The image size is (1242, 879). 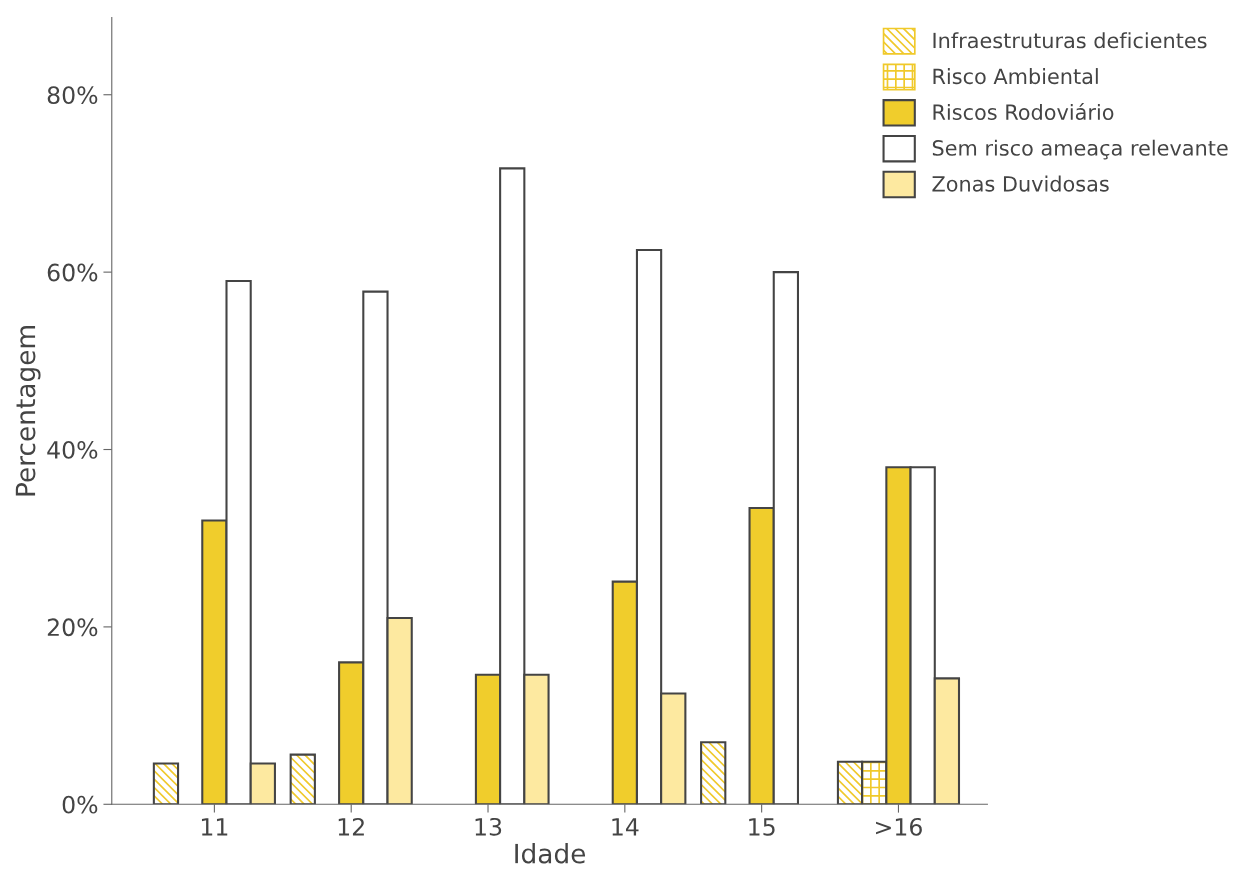 What do you see at coordinates (351, 826) in the screenshot?
I see `x-tick-label: 12` at bounding box center [351, 826].